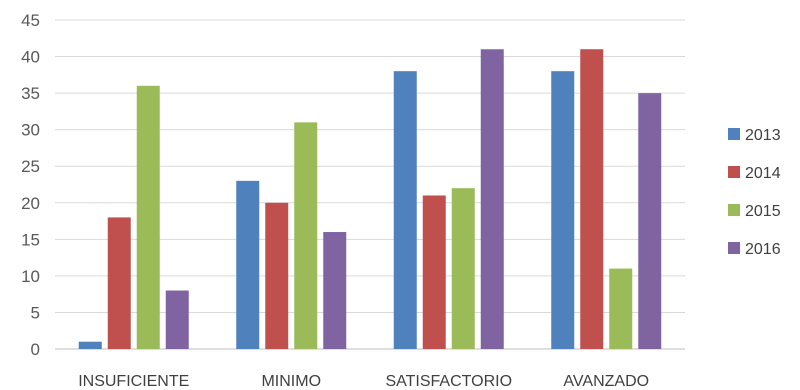 This screenshot has height=390, width=800. I want to click on bar-2014-avanzado, so click(592, 199).